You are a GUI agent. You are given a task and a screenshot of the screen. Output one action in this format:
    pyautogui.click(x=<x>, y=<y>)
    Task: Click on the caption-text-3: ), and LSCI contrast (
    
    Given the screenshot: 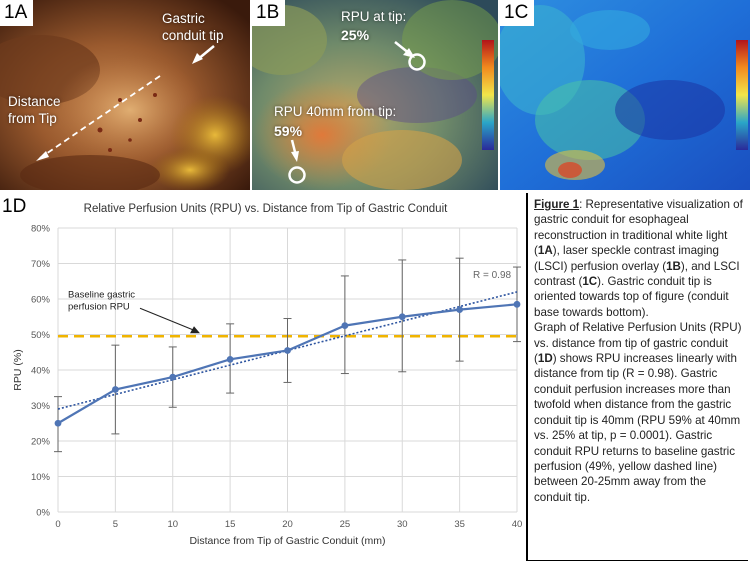 What is the action you would take?
    pyautogui.click(x=637, y=274)
    